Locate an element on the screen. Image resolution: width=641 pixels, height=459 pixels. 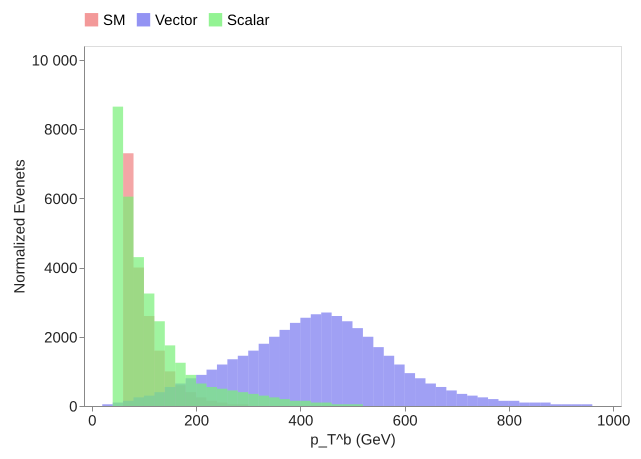
y-axis-title: Normalized Evenets is located at coordinates (20, 226).